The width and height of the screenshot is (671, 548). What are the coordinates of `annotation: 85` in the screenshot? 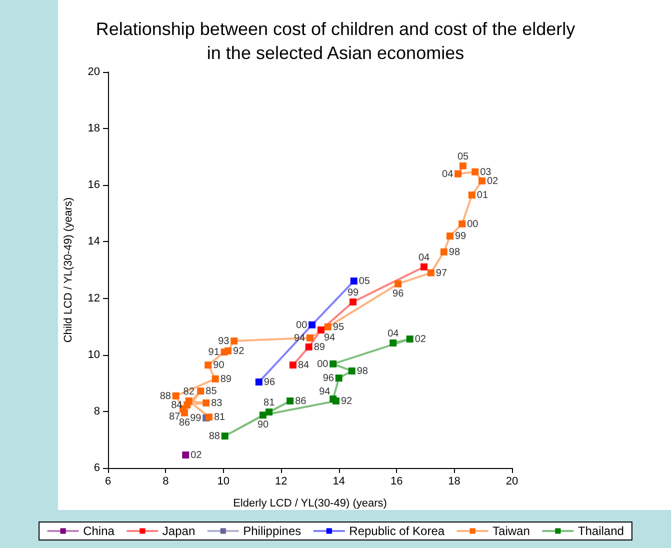 It's located at (212, 392).